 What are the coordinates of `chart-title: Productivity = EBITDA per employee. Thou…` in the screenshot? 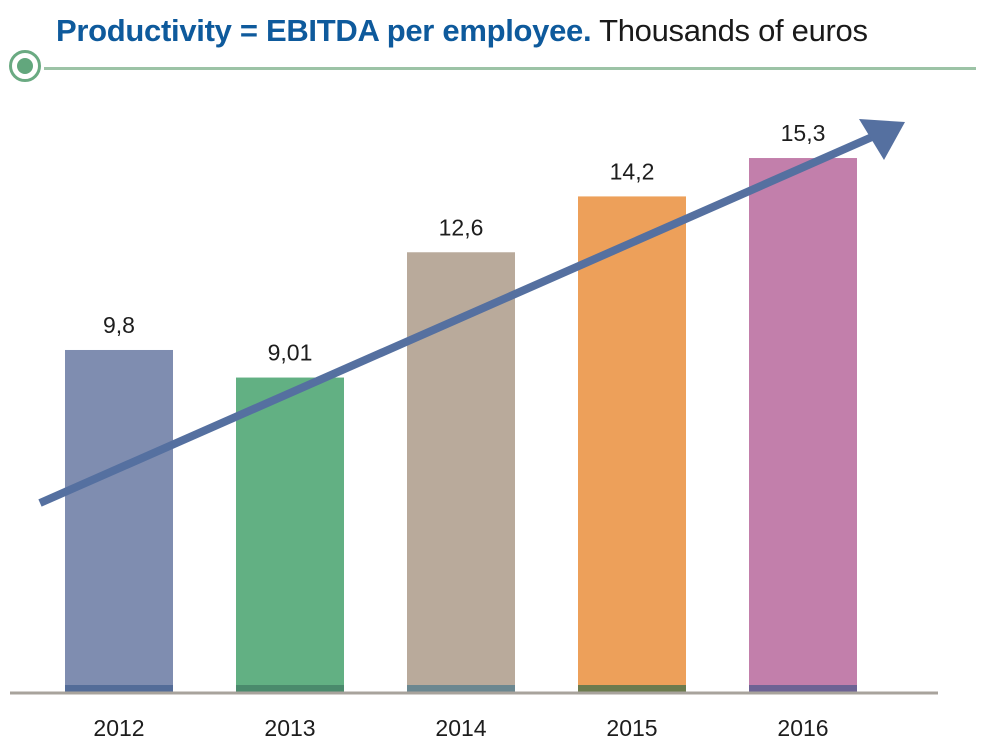 It's located at (462, 31).